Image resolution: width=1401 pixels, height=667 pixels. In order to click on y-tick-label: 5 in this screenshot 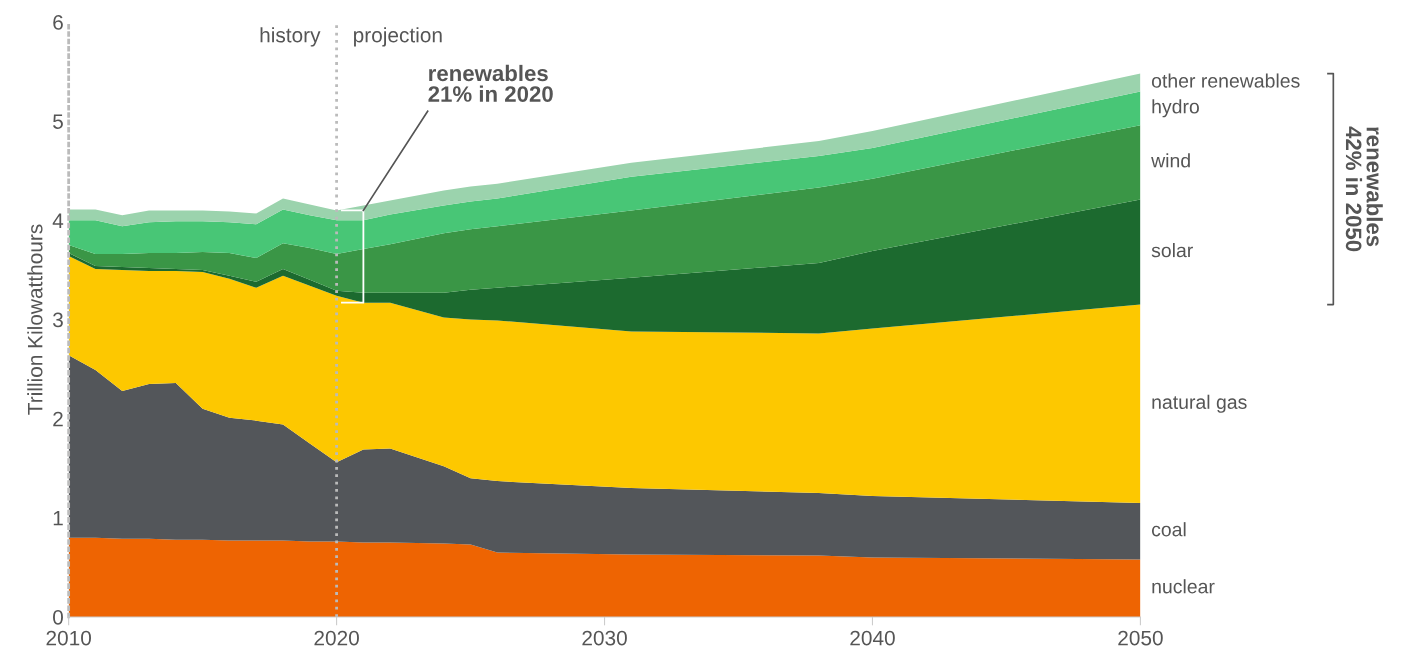, I will do `click(58, 121)`.